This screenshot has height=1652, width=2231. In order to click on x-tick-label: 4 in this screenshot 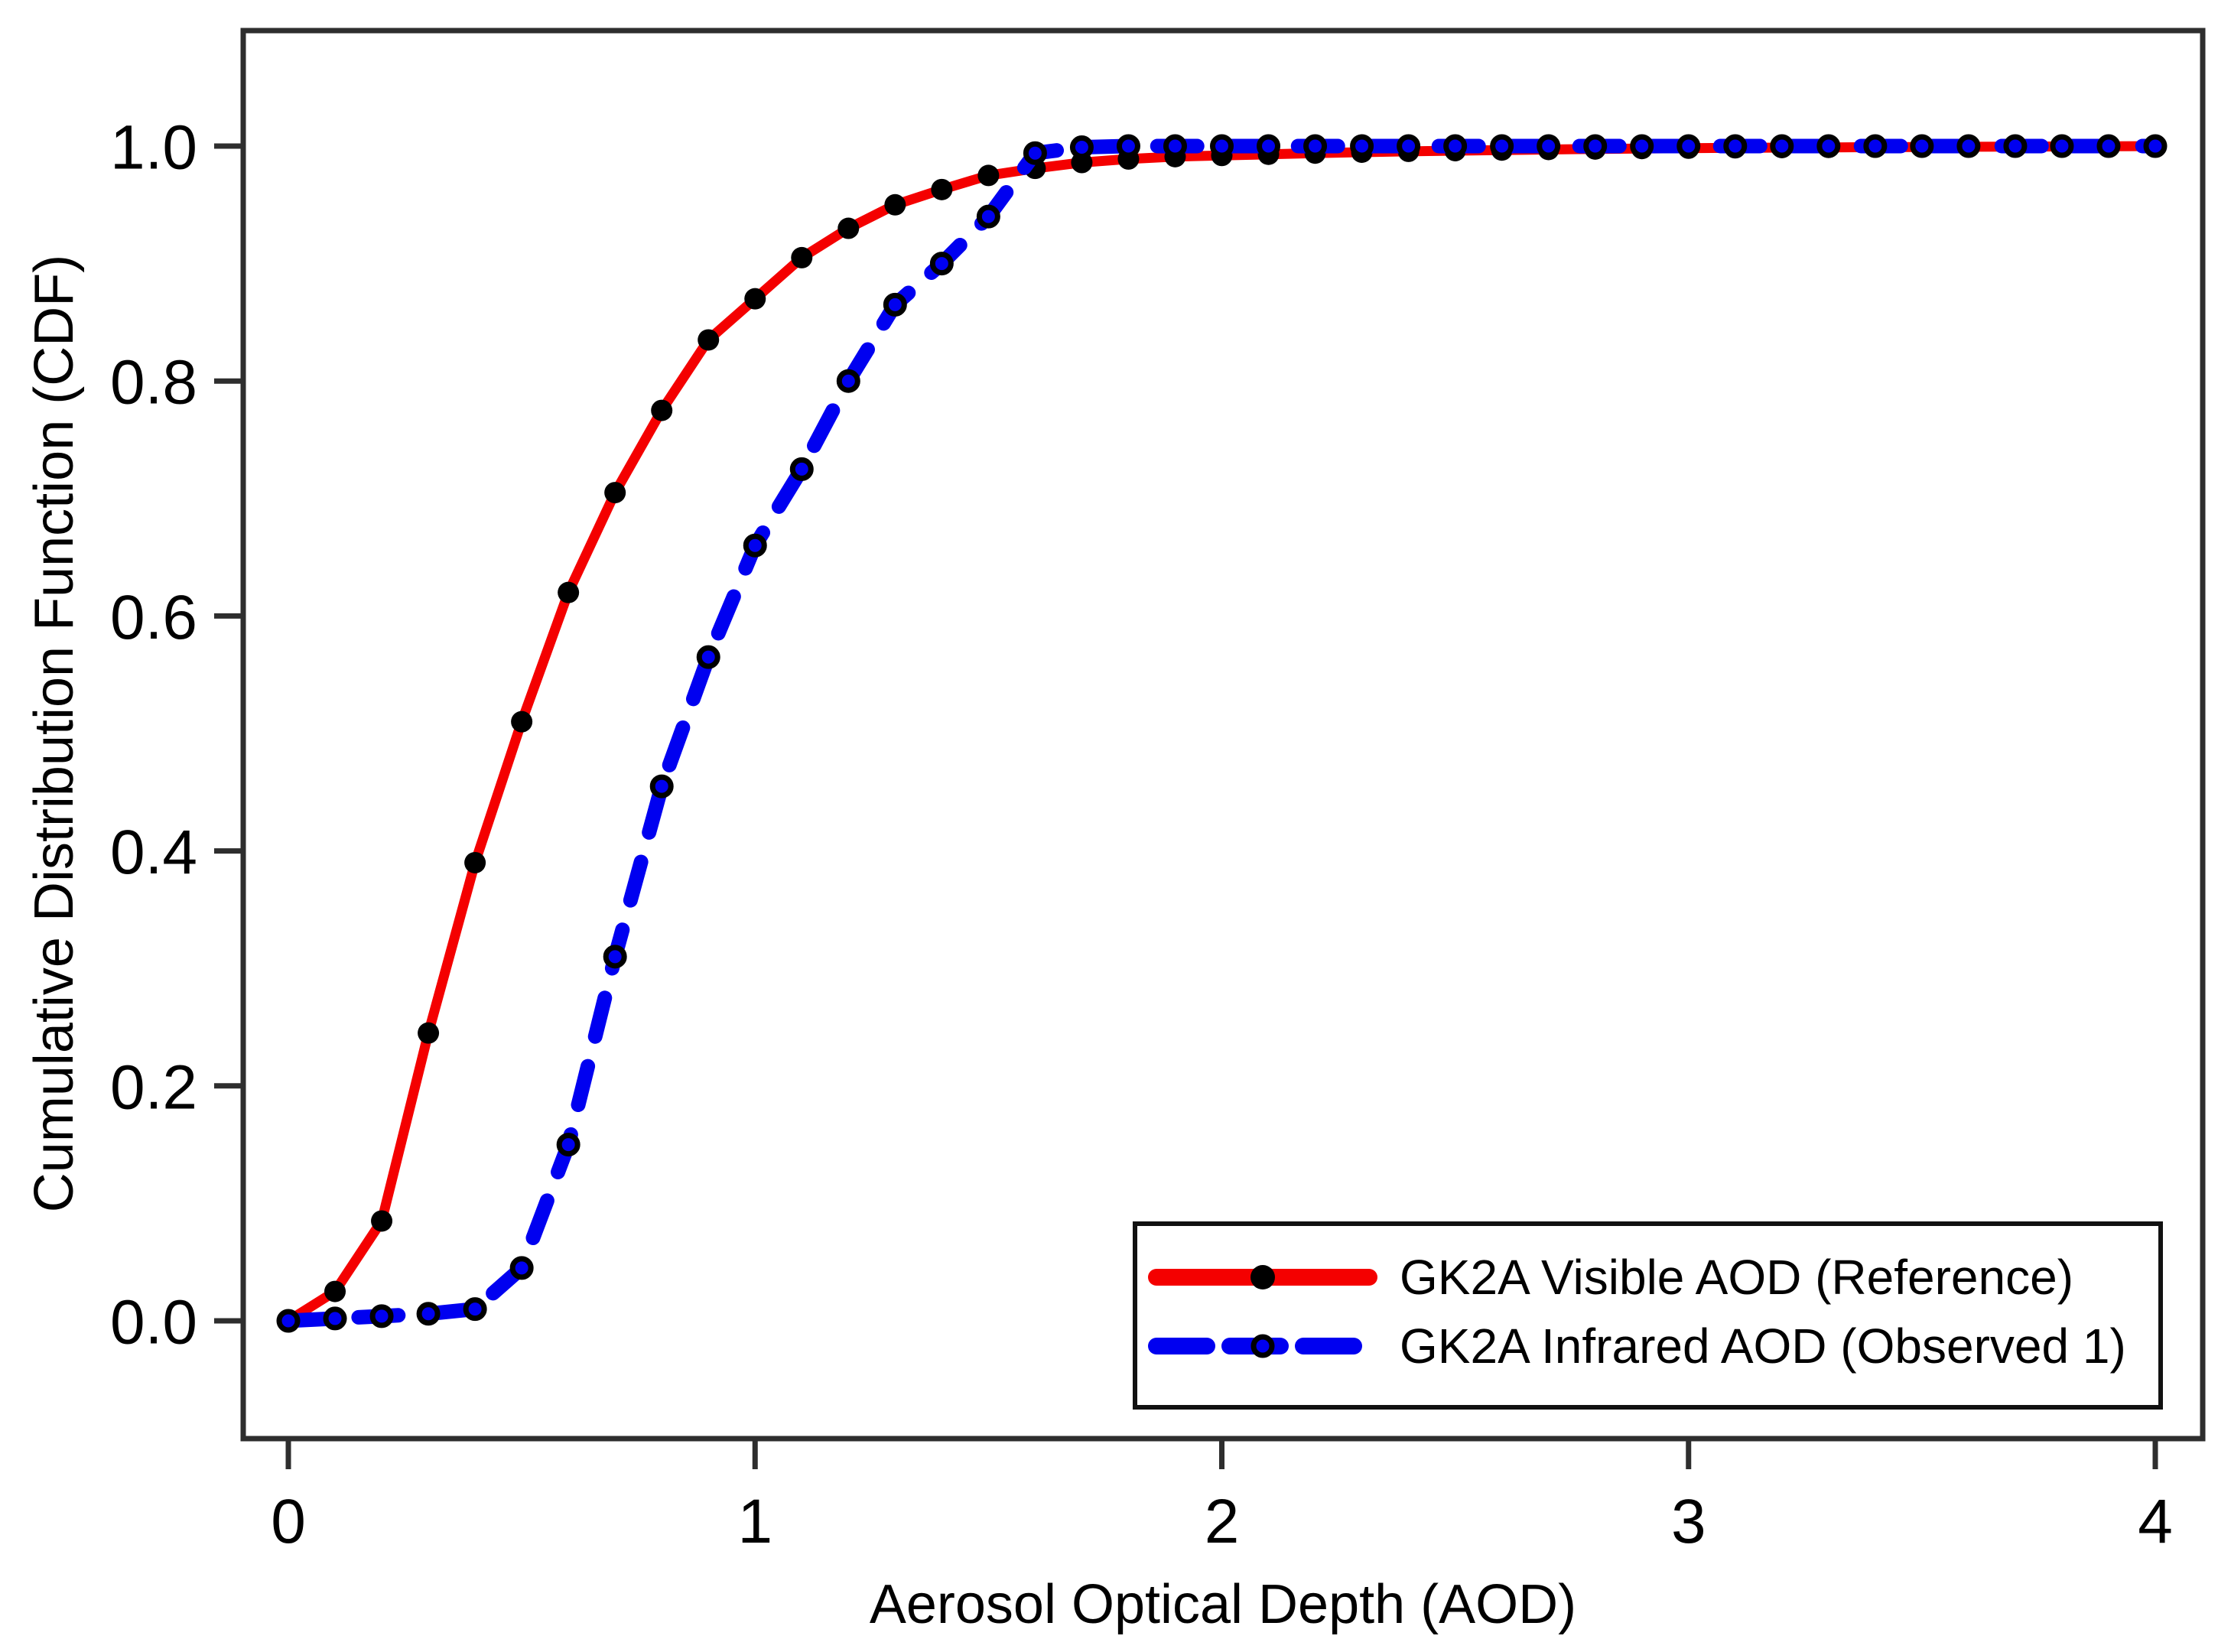, I will do `click(2155, 1522)`.